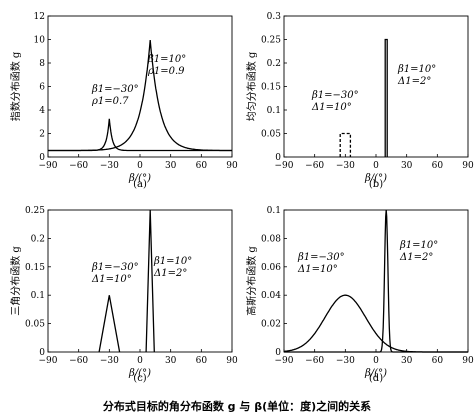 The width and height of the screenshot is (474, 420). Describe the element at coordinates (40, 41) in the screenshot. I see `y-tick-label: 10` at that location.